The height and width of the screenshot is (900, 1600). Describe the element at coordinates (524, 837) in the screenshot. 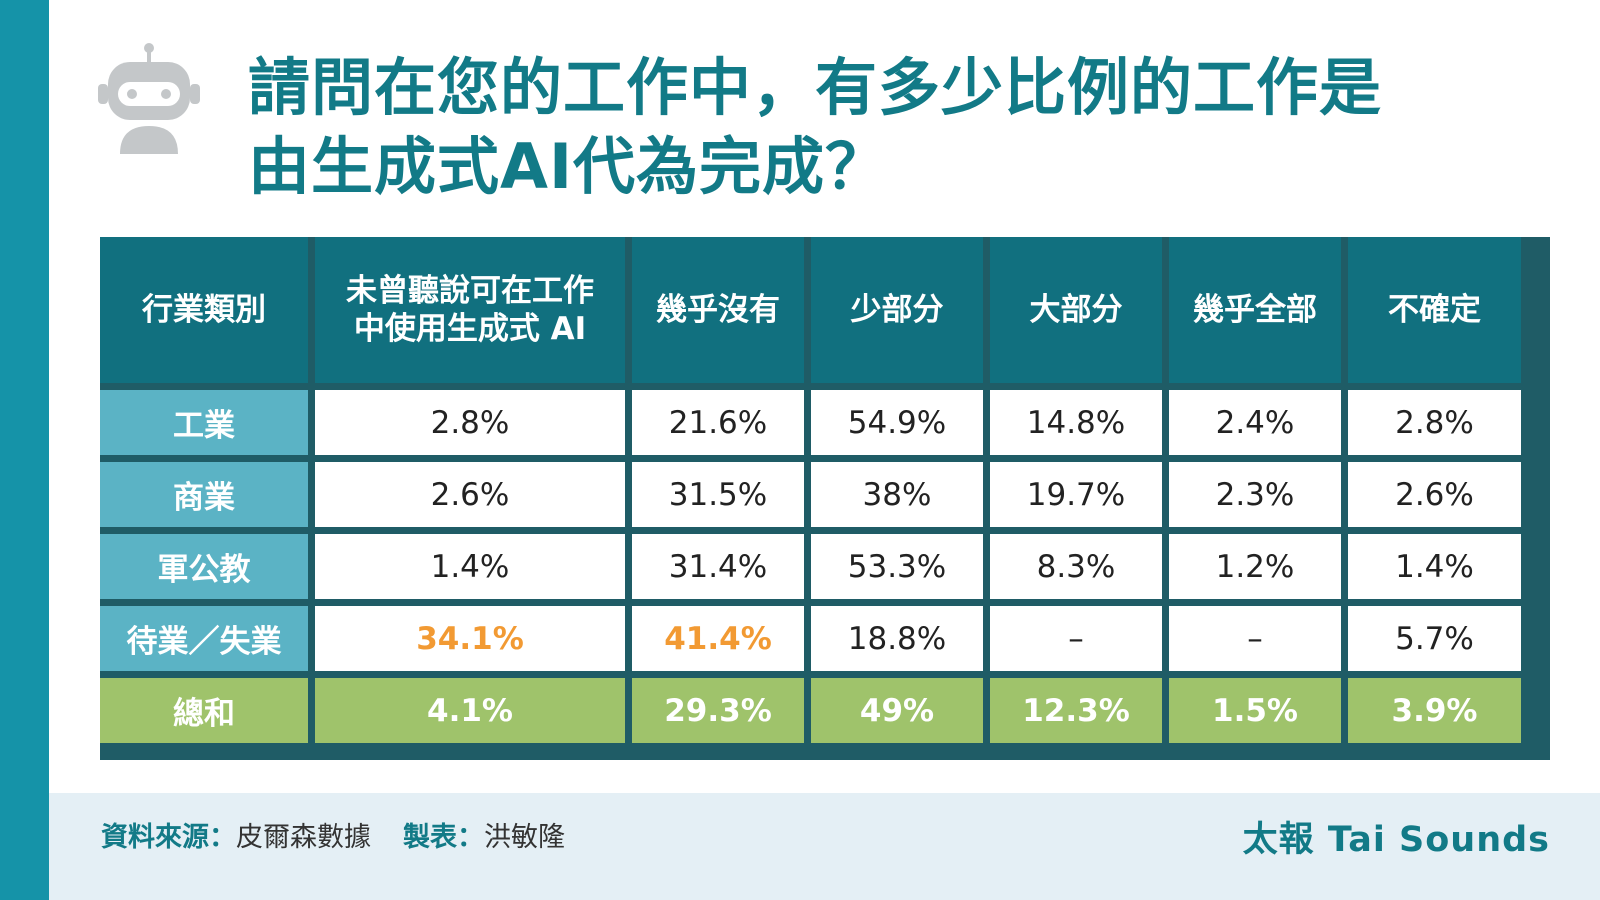

I see `maker-value: 洪敏隆` at that location.